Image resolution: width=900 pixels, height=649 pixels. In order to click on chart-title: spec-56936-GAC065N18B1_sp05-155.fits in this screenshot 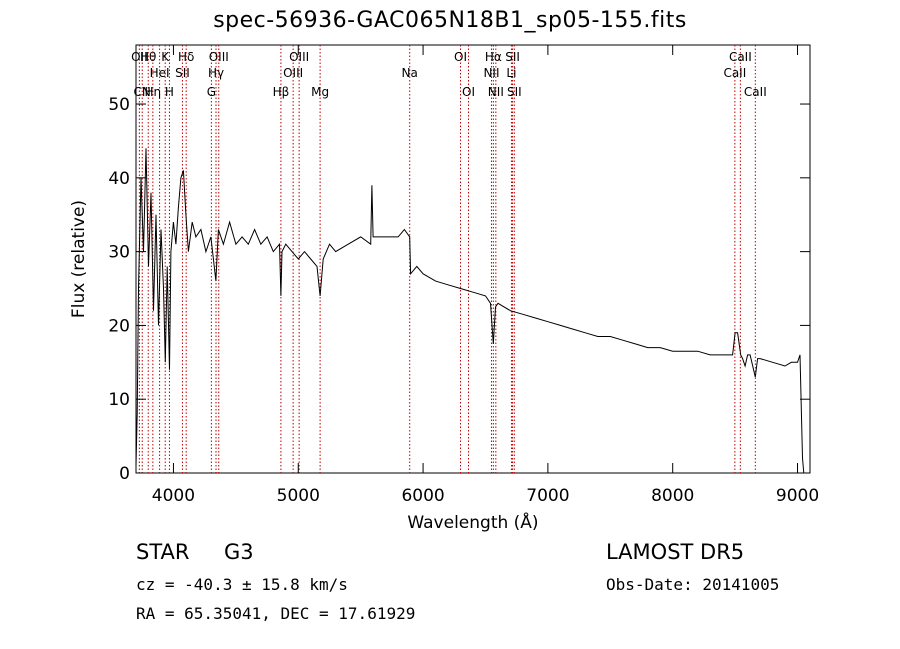, I will do `click(450, 20)`.